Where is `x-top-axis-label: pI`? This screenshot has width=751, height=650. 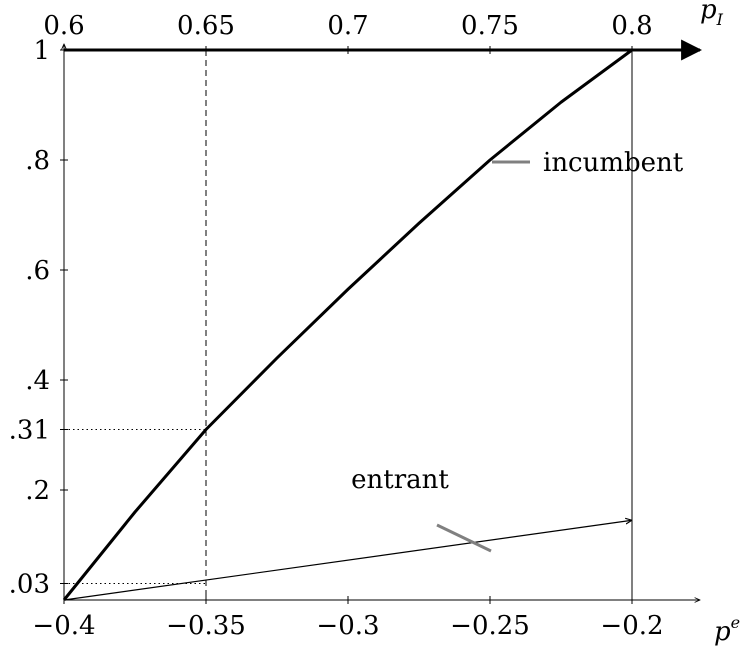 x-top-axis-label: pI is located at coordinates (712, 14).